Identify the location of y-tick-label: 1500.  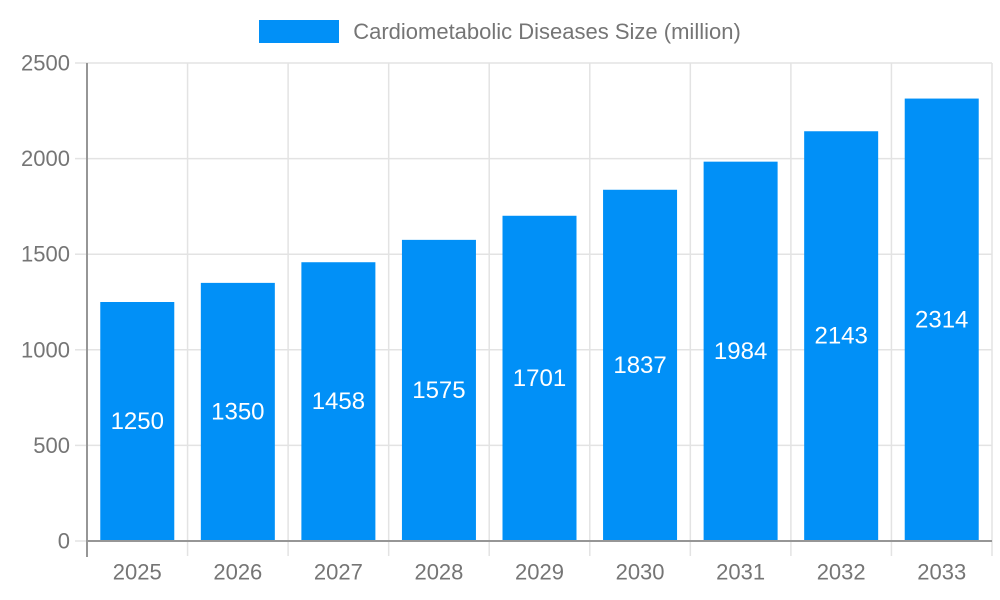
(45, 254).